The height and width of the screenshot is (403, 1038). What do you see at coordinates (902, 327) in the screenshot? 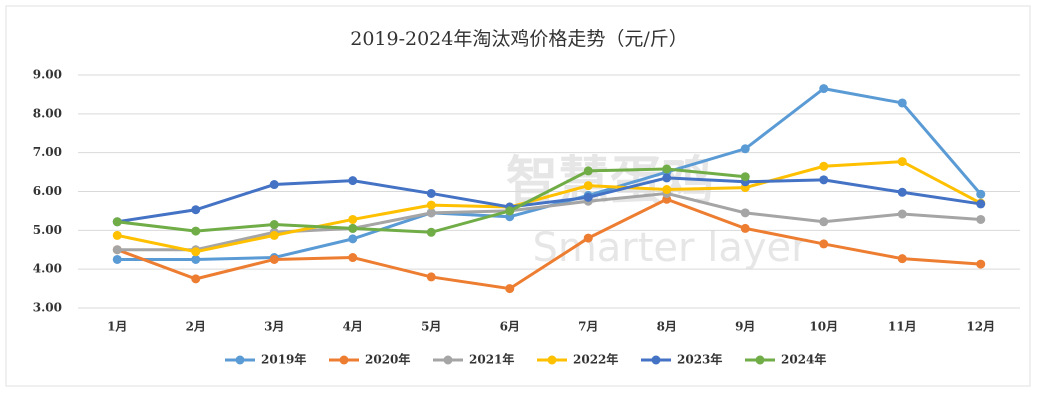
I see `x-tick-label: 11月` at bounding box center [902, 327].